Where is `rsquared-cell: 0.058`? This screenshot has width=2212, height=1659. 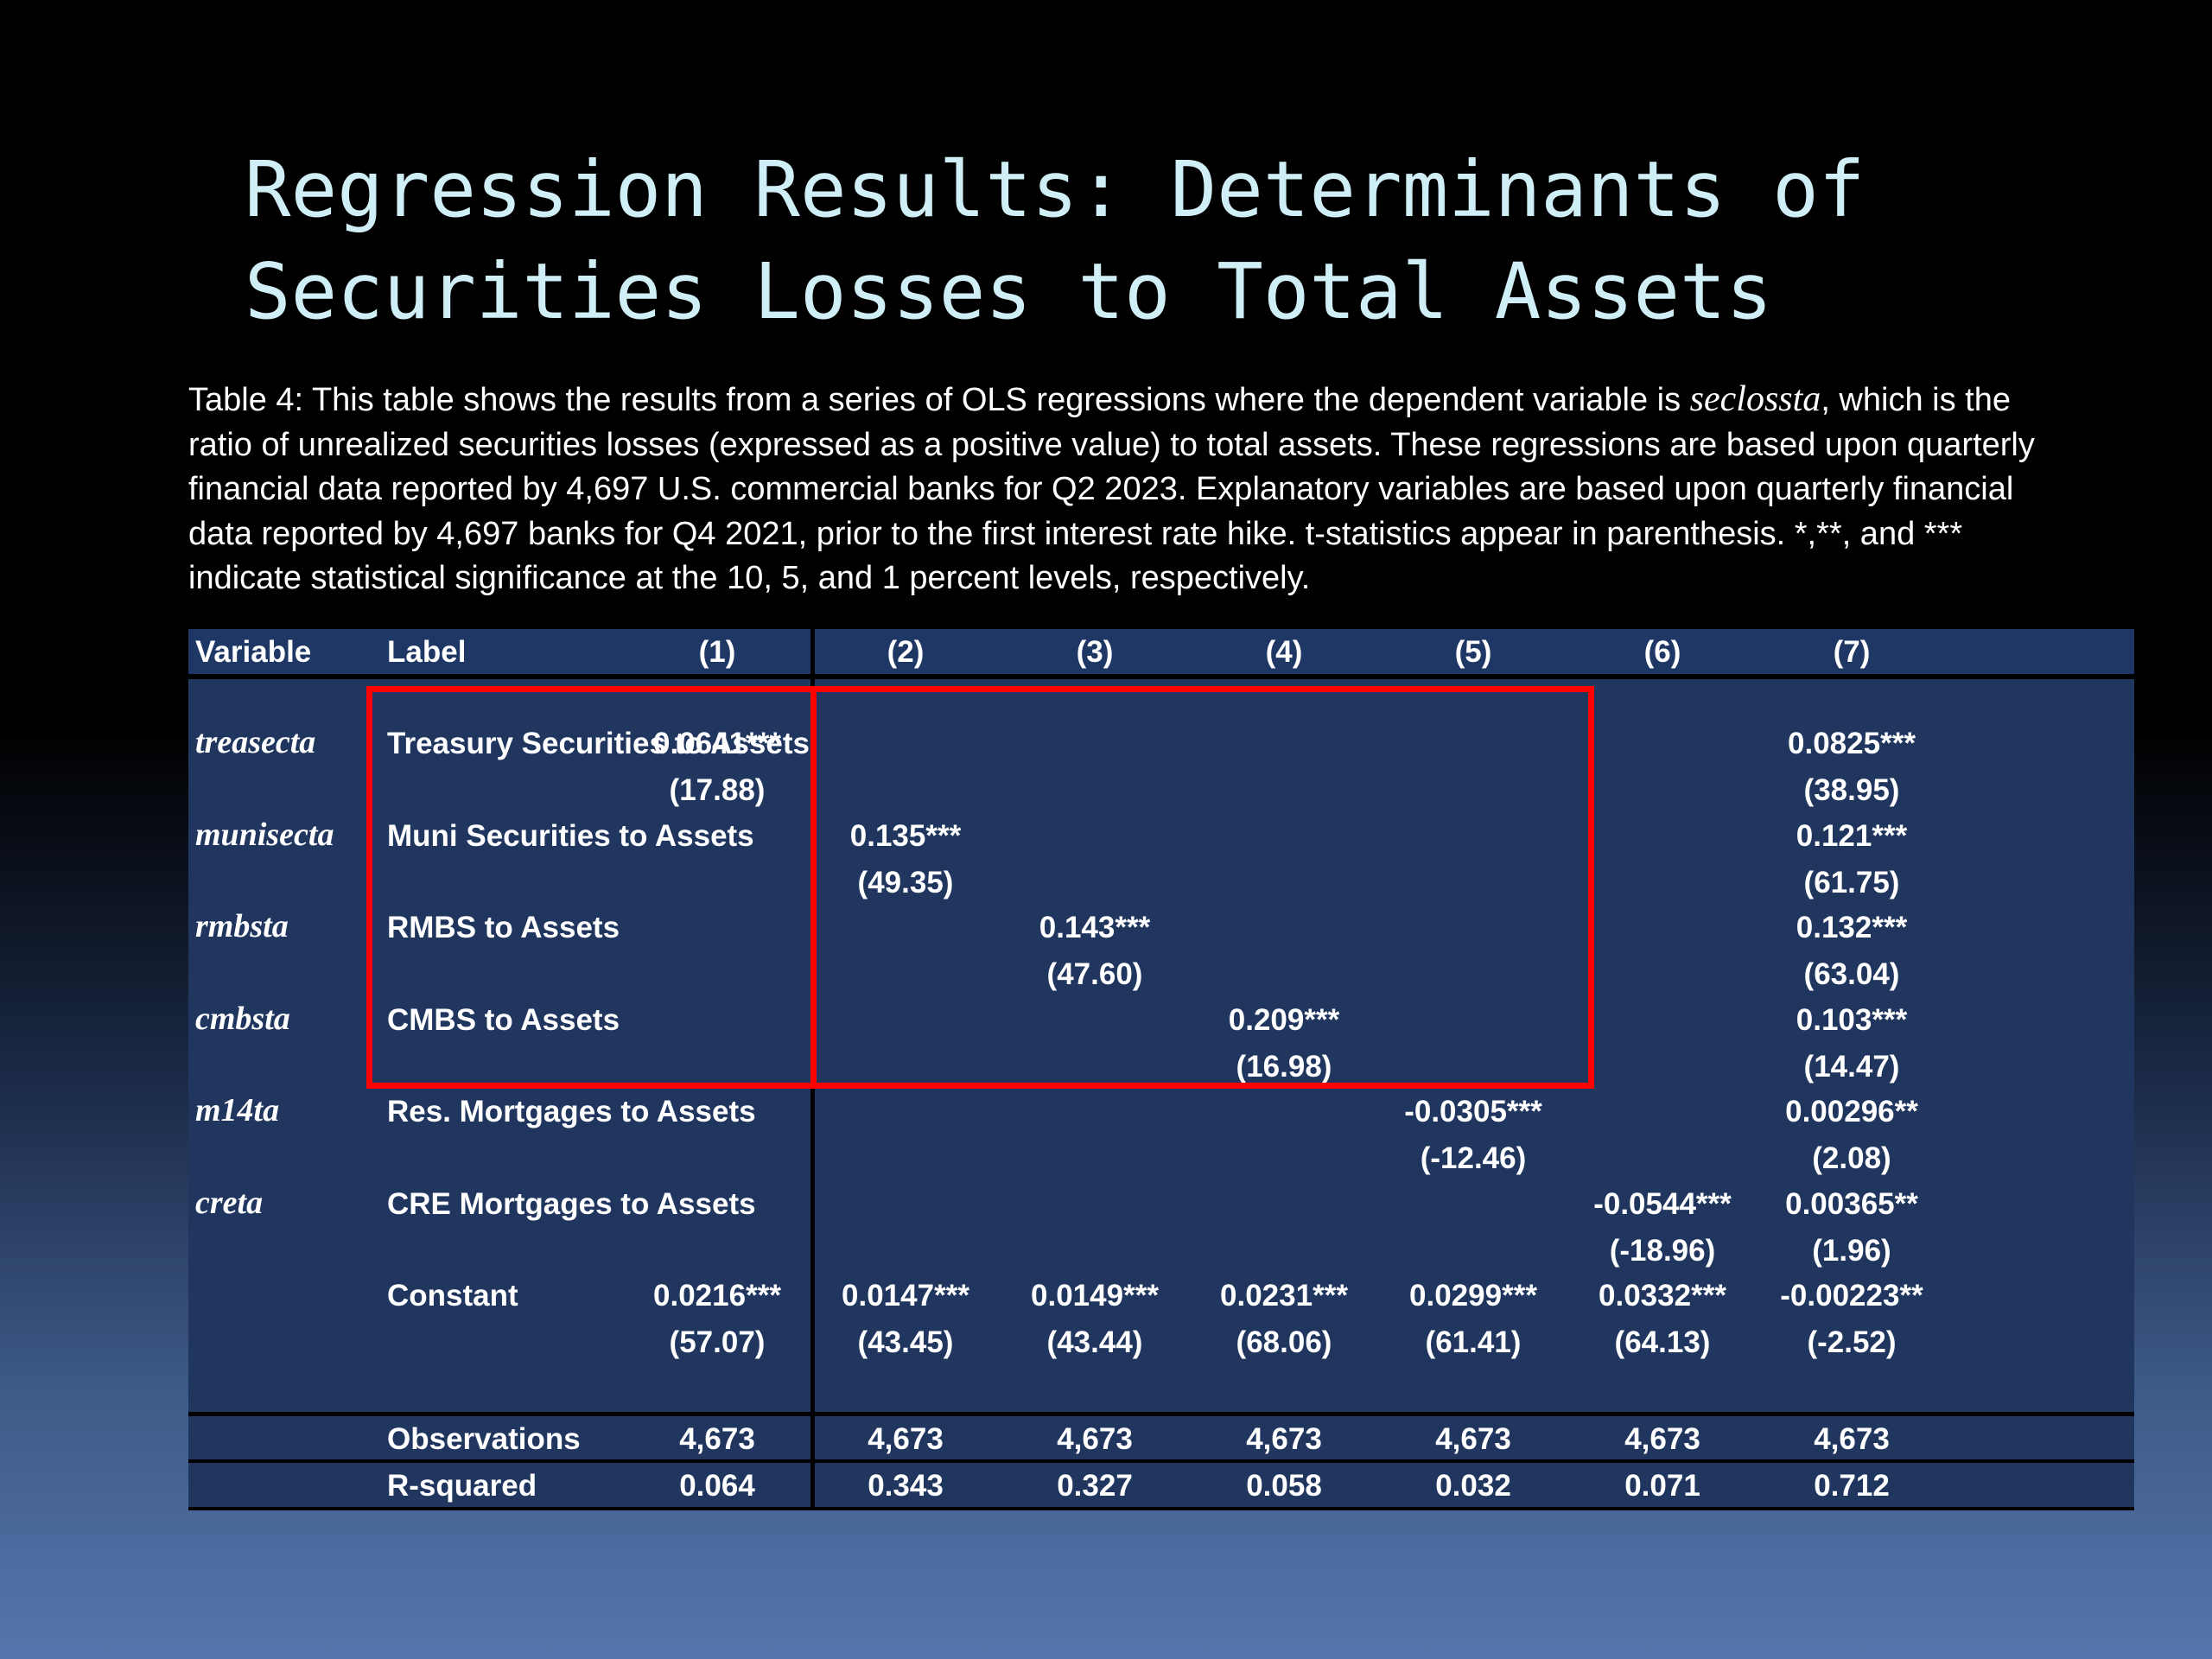
rsquared-cell: 0.058 is located at coordinates (1284, 1486).